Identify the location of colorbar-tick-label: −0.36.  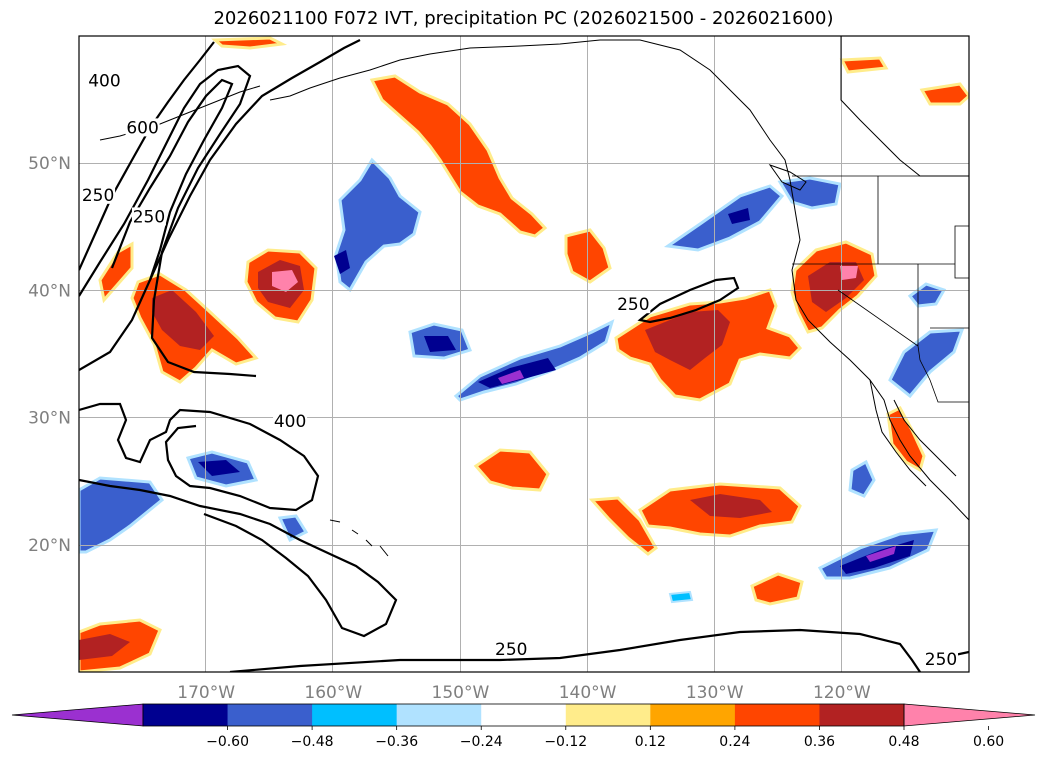
(396, 742).